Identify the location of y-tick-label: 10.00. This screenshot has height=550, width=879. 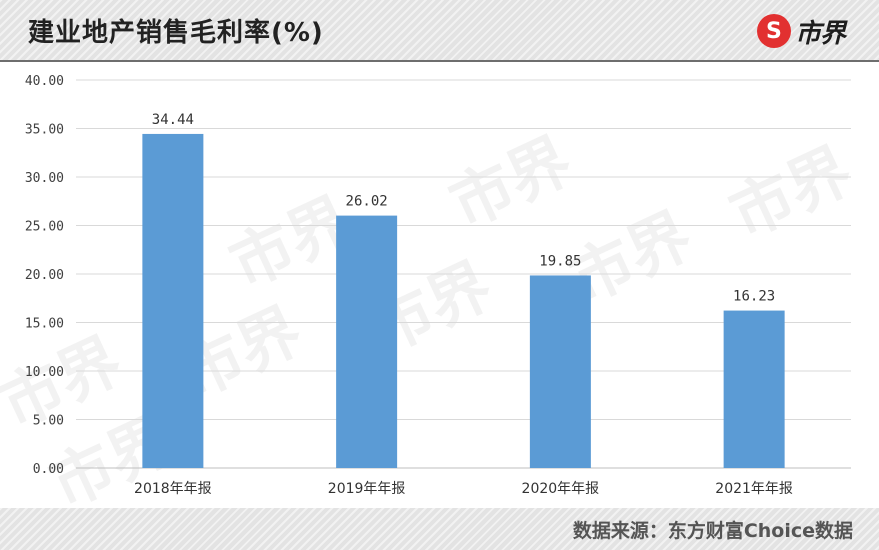
(44, 372).